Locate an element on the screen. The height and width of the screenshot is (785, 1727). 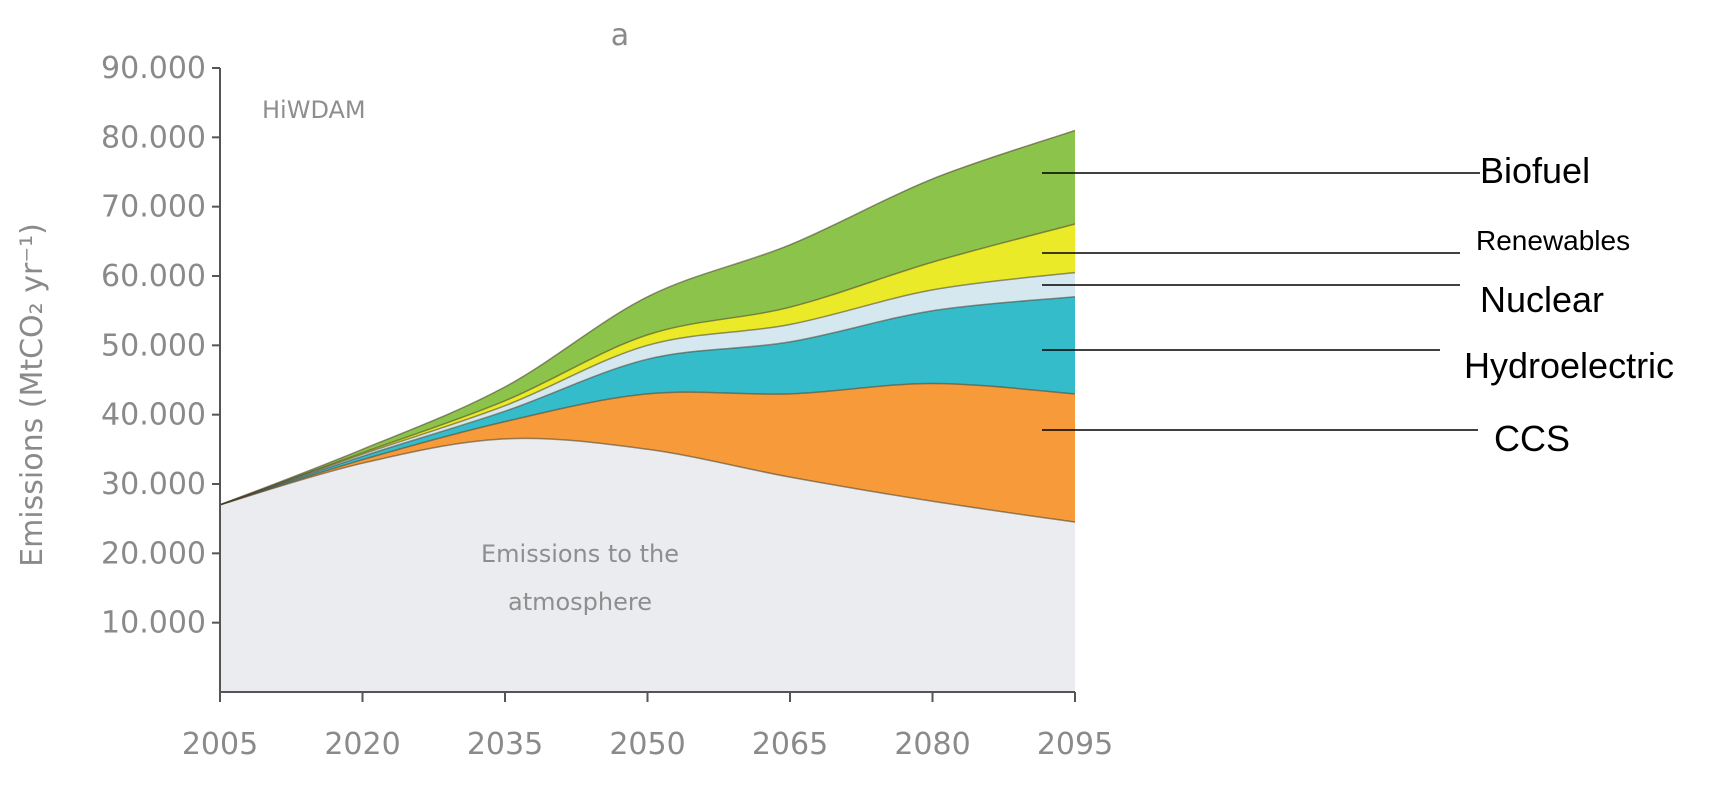
legend-label-ccs: CCS is located at coordinates (1532, 438).